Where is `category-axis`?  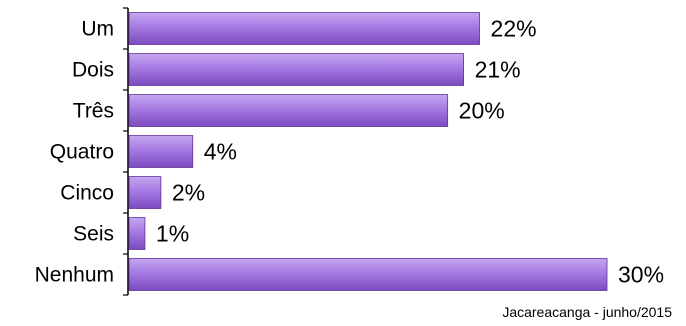
category-axis is located at coordinates (126, 151).